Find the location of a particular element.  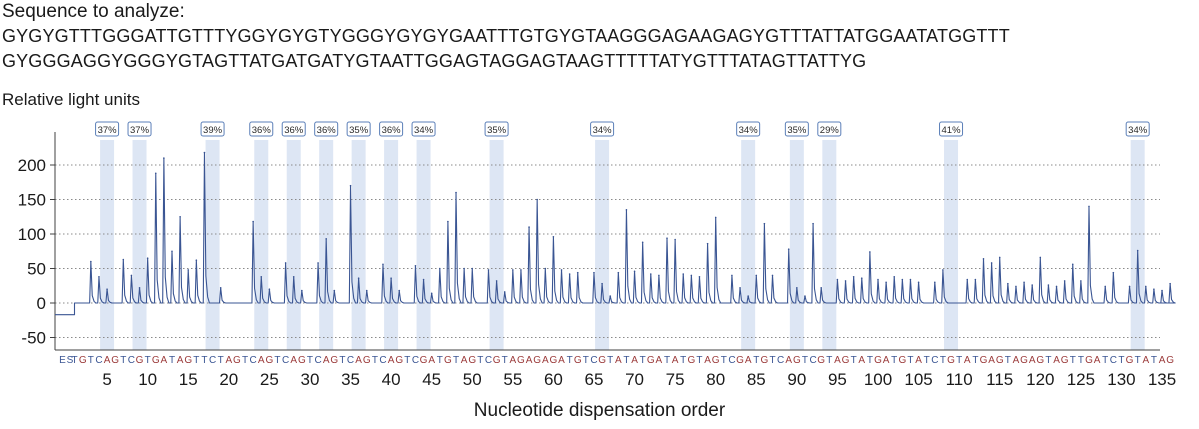

x-tick-label: 35 is located at coordinates (350, 379).